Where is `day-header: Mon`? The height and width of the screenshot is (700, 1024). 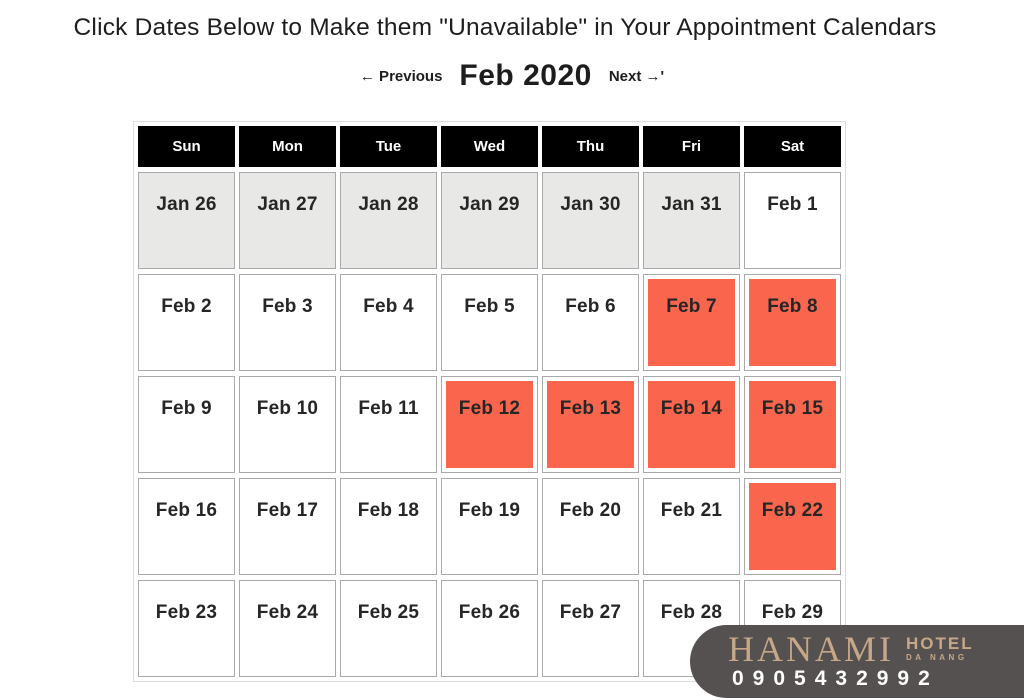
day-header: Mon is located at coordinates (287, 146).